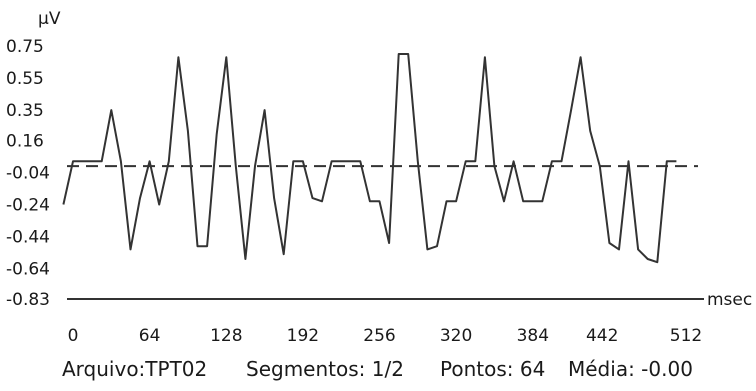 Image resolution: width=756 pixels, height=391 pixels. Describe the element at coordinates (49, 19) in the screenshot. I see `y-axis-unit: μV` at that location.